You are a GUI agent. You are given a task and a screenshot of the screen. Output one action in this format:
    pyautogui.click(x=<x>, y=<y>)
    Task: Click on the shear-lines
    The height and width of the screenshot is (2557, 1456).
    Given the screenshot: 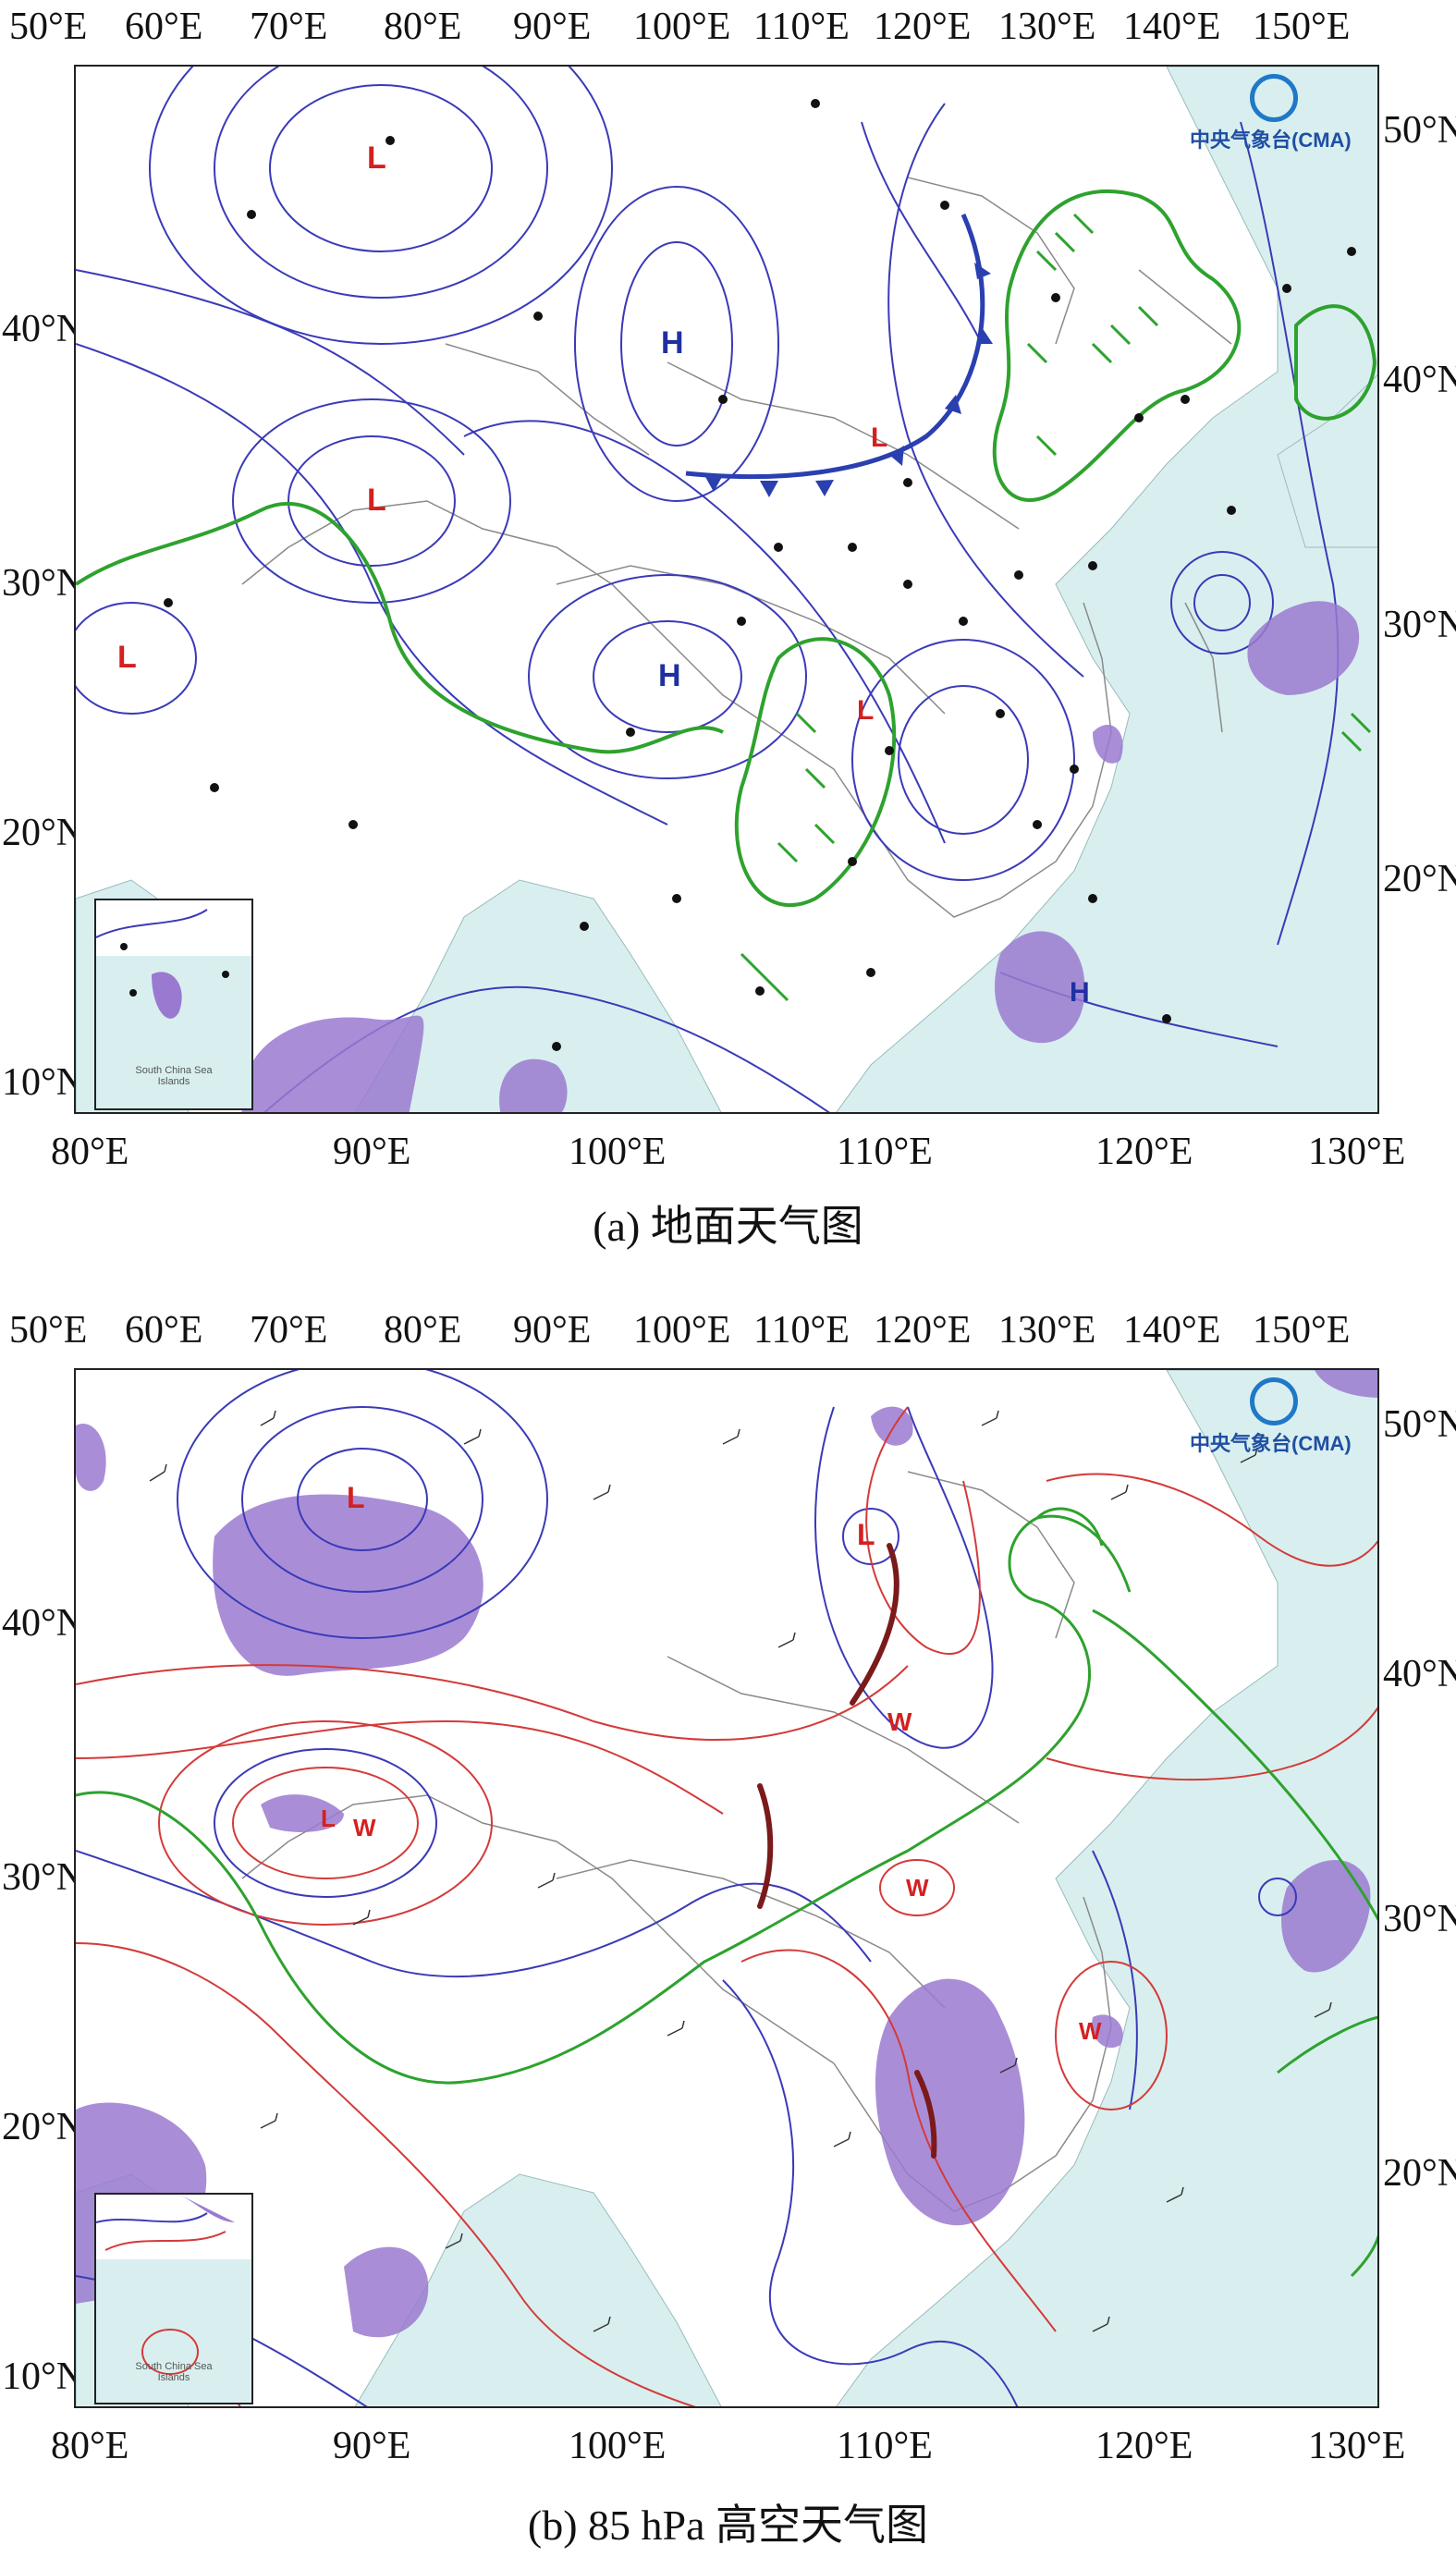 What is the action you would take?
    pyautogui.click(x=847, y=1851)
    